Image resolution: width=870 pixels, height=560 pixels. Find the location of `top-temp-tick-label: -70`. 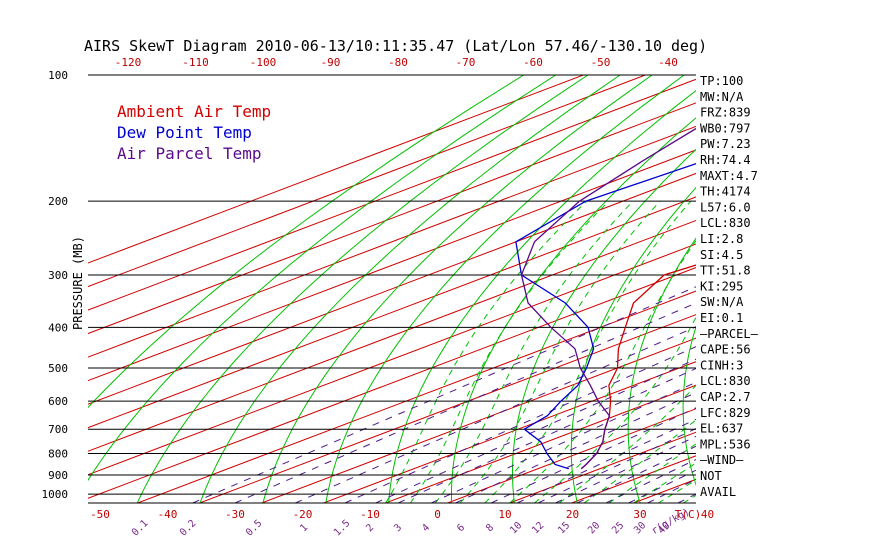

top-temp-tick-label: -70 is located at coordinates (466, 62).